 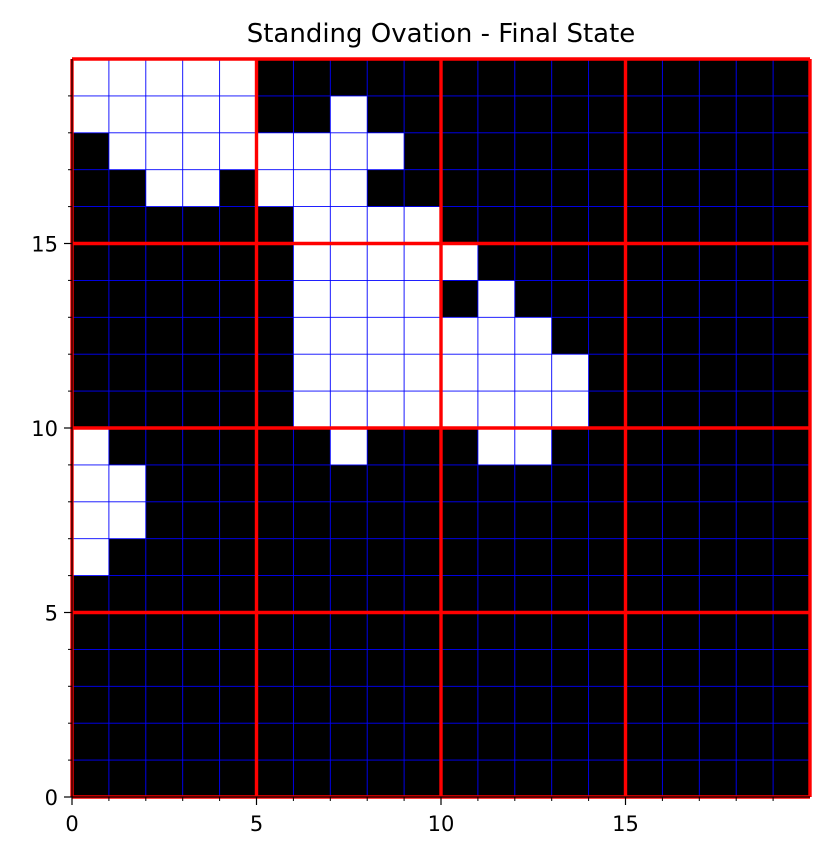 I want to click on x-tick-label: 10, so click(x=441, y=824).